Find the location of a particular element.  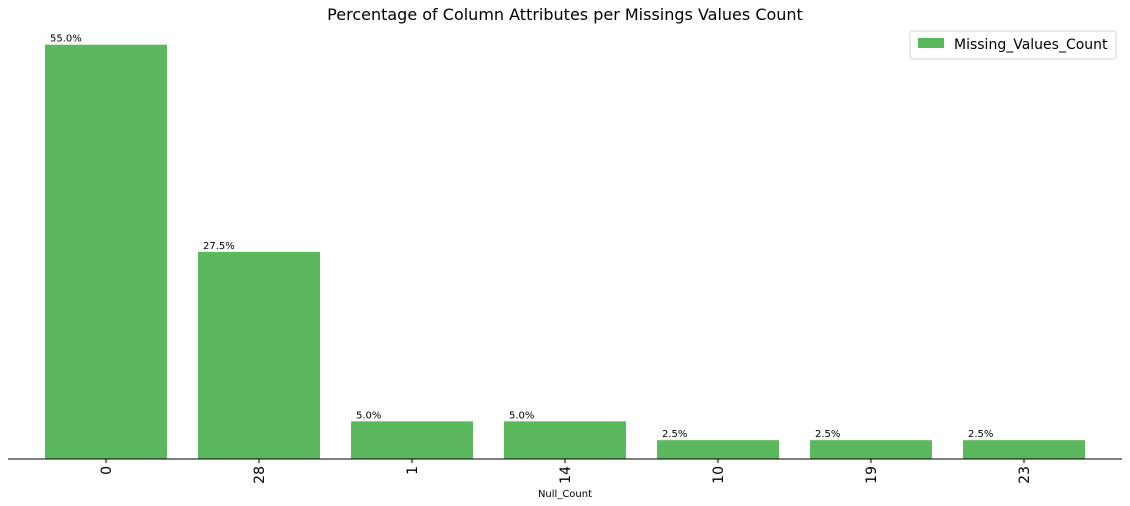

data-label-23: 2.5% is located at coordinates (980, 434).